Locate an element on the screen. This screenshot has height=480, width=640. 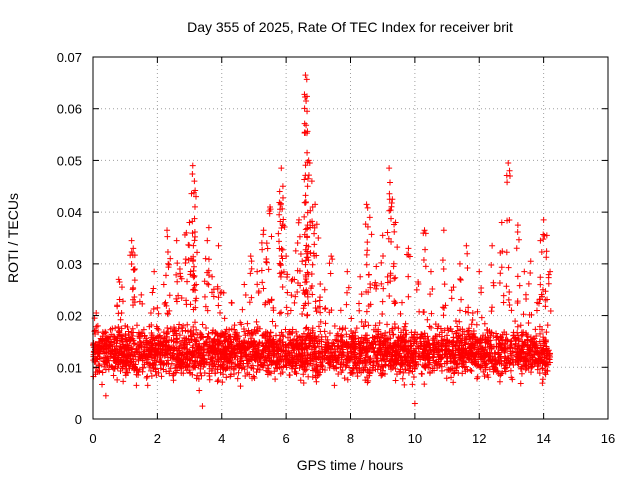
x-tick-label: 12 is located at coordinates (479, 438).